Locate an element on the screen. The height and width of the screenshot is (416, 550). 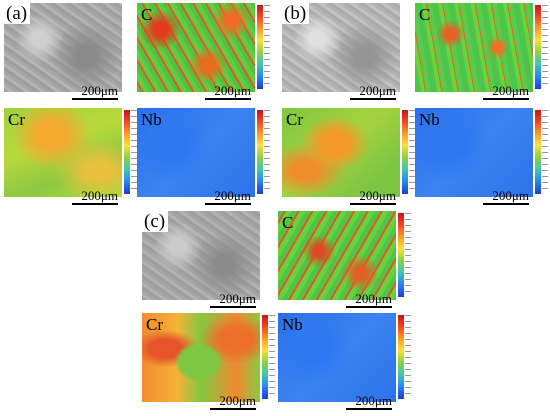
panel-a-c-map: C 200μm is located at coordinates (203, 53).